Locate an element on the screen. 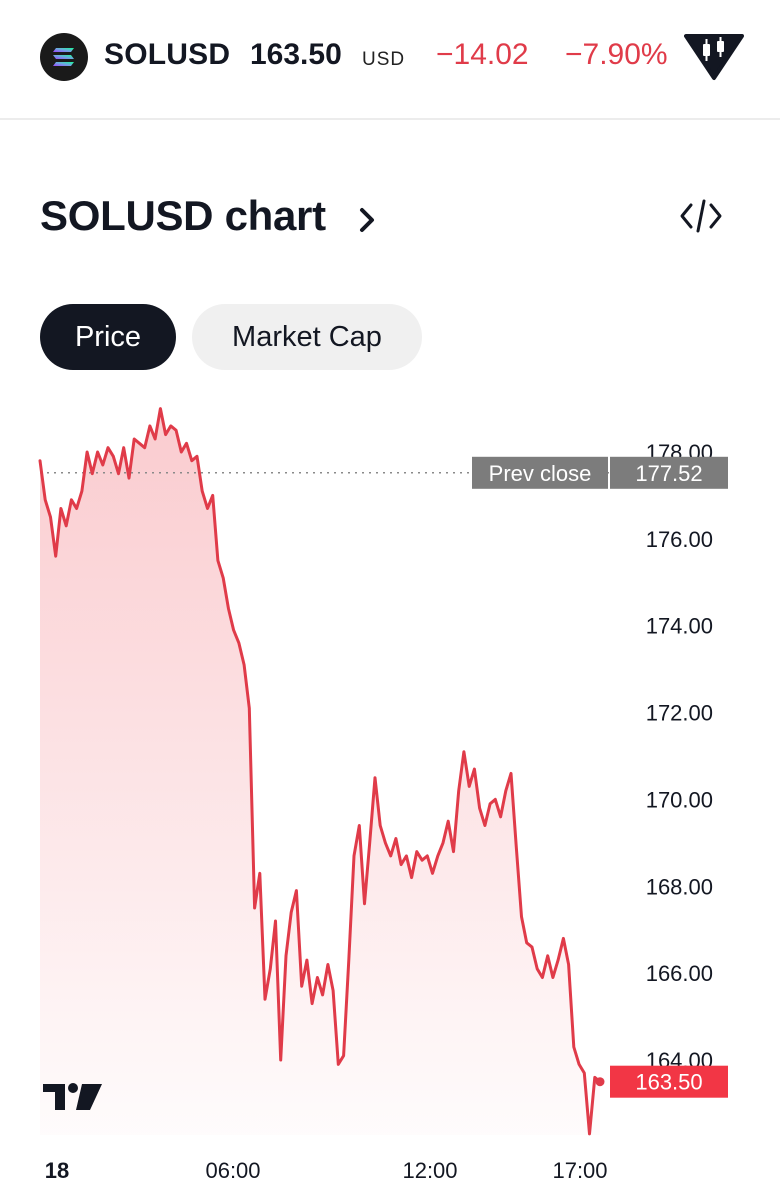 The image size is (780, 1200). price-change: −14.02 is located at coordinates (482, 54).